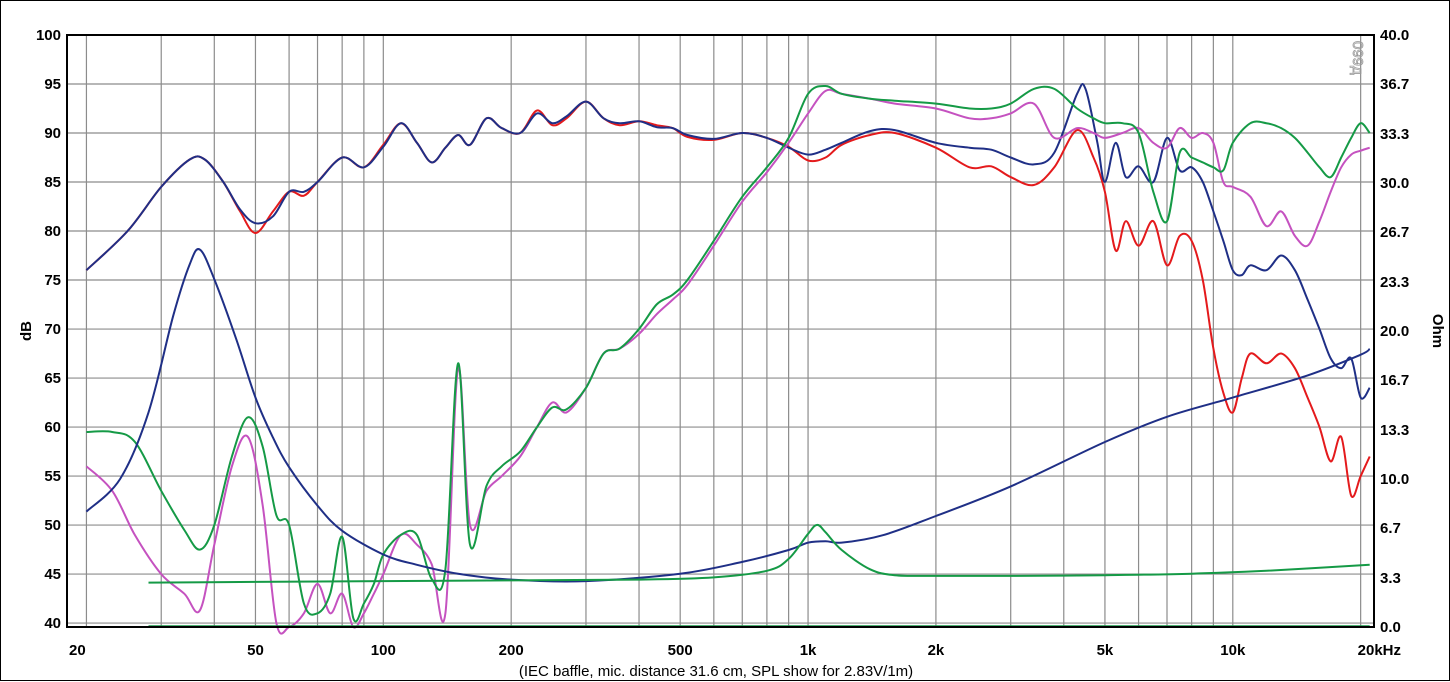  Describe the element at coordinates (77, 650) in the screenshot. I see `x-tick-label: 20` at that location.